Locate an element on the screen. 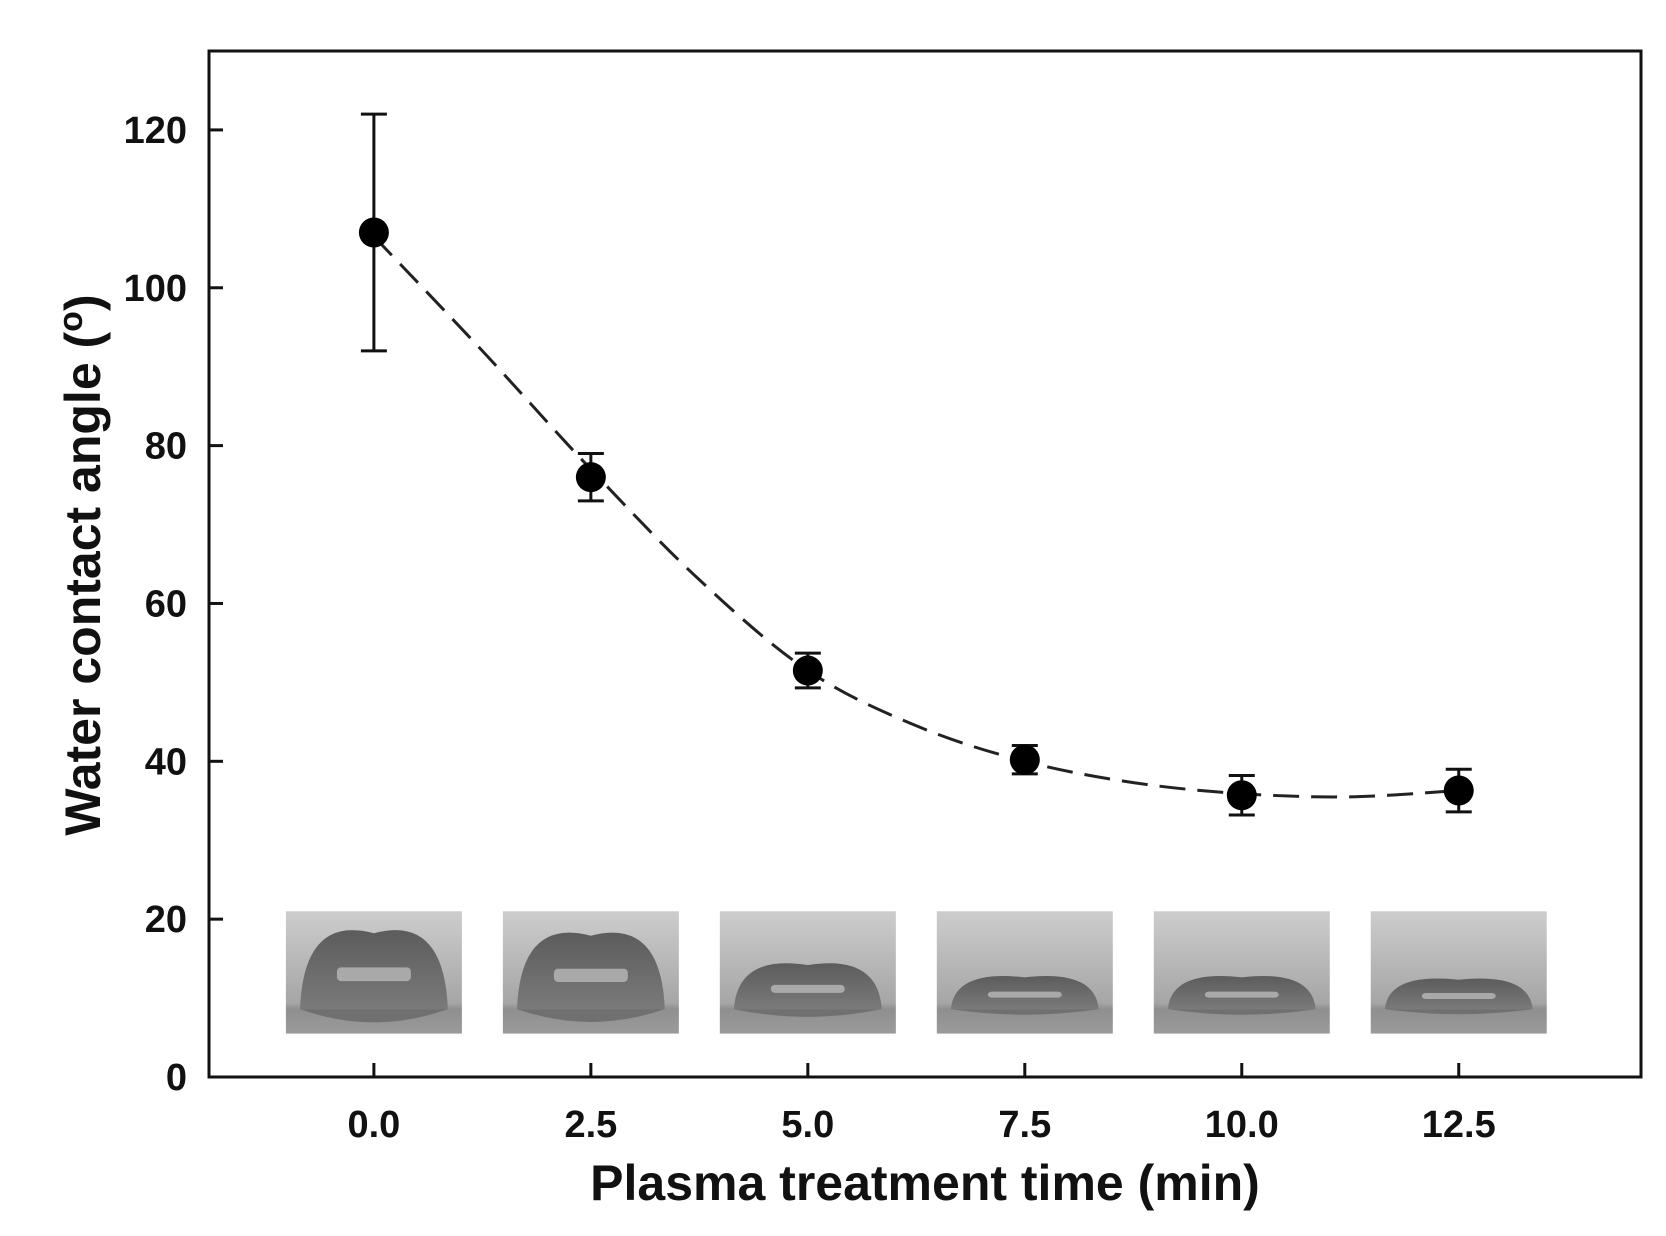 This screenshot has height=1236, width=1666. x-tick-label: 0.0 is located at coordinates (373, 1125).